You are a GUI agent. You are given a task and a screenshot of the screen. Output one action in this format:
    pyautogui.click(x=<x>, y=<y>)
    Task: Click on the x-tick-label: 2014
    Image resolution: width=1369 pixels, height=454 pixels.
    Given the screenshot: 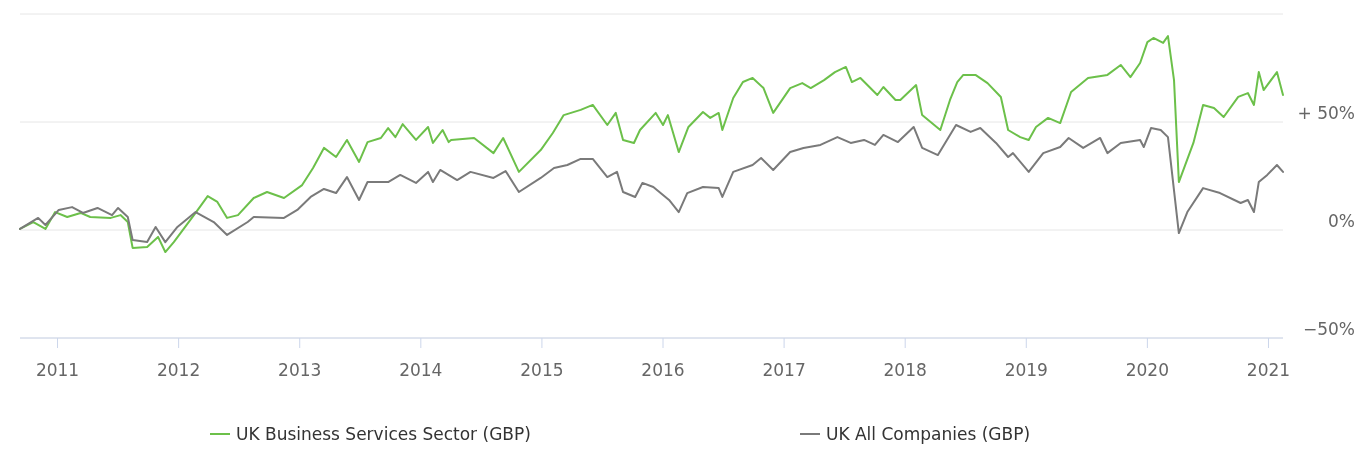 What is the action you would take?
    pyautogui.click(x=421, y=370)
    